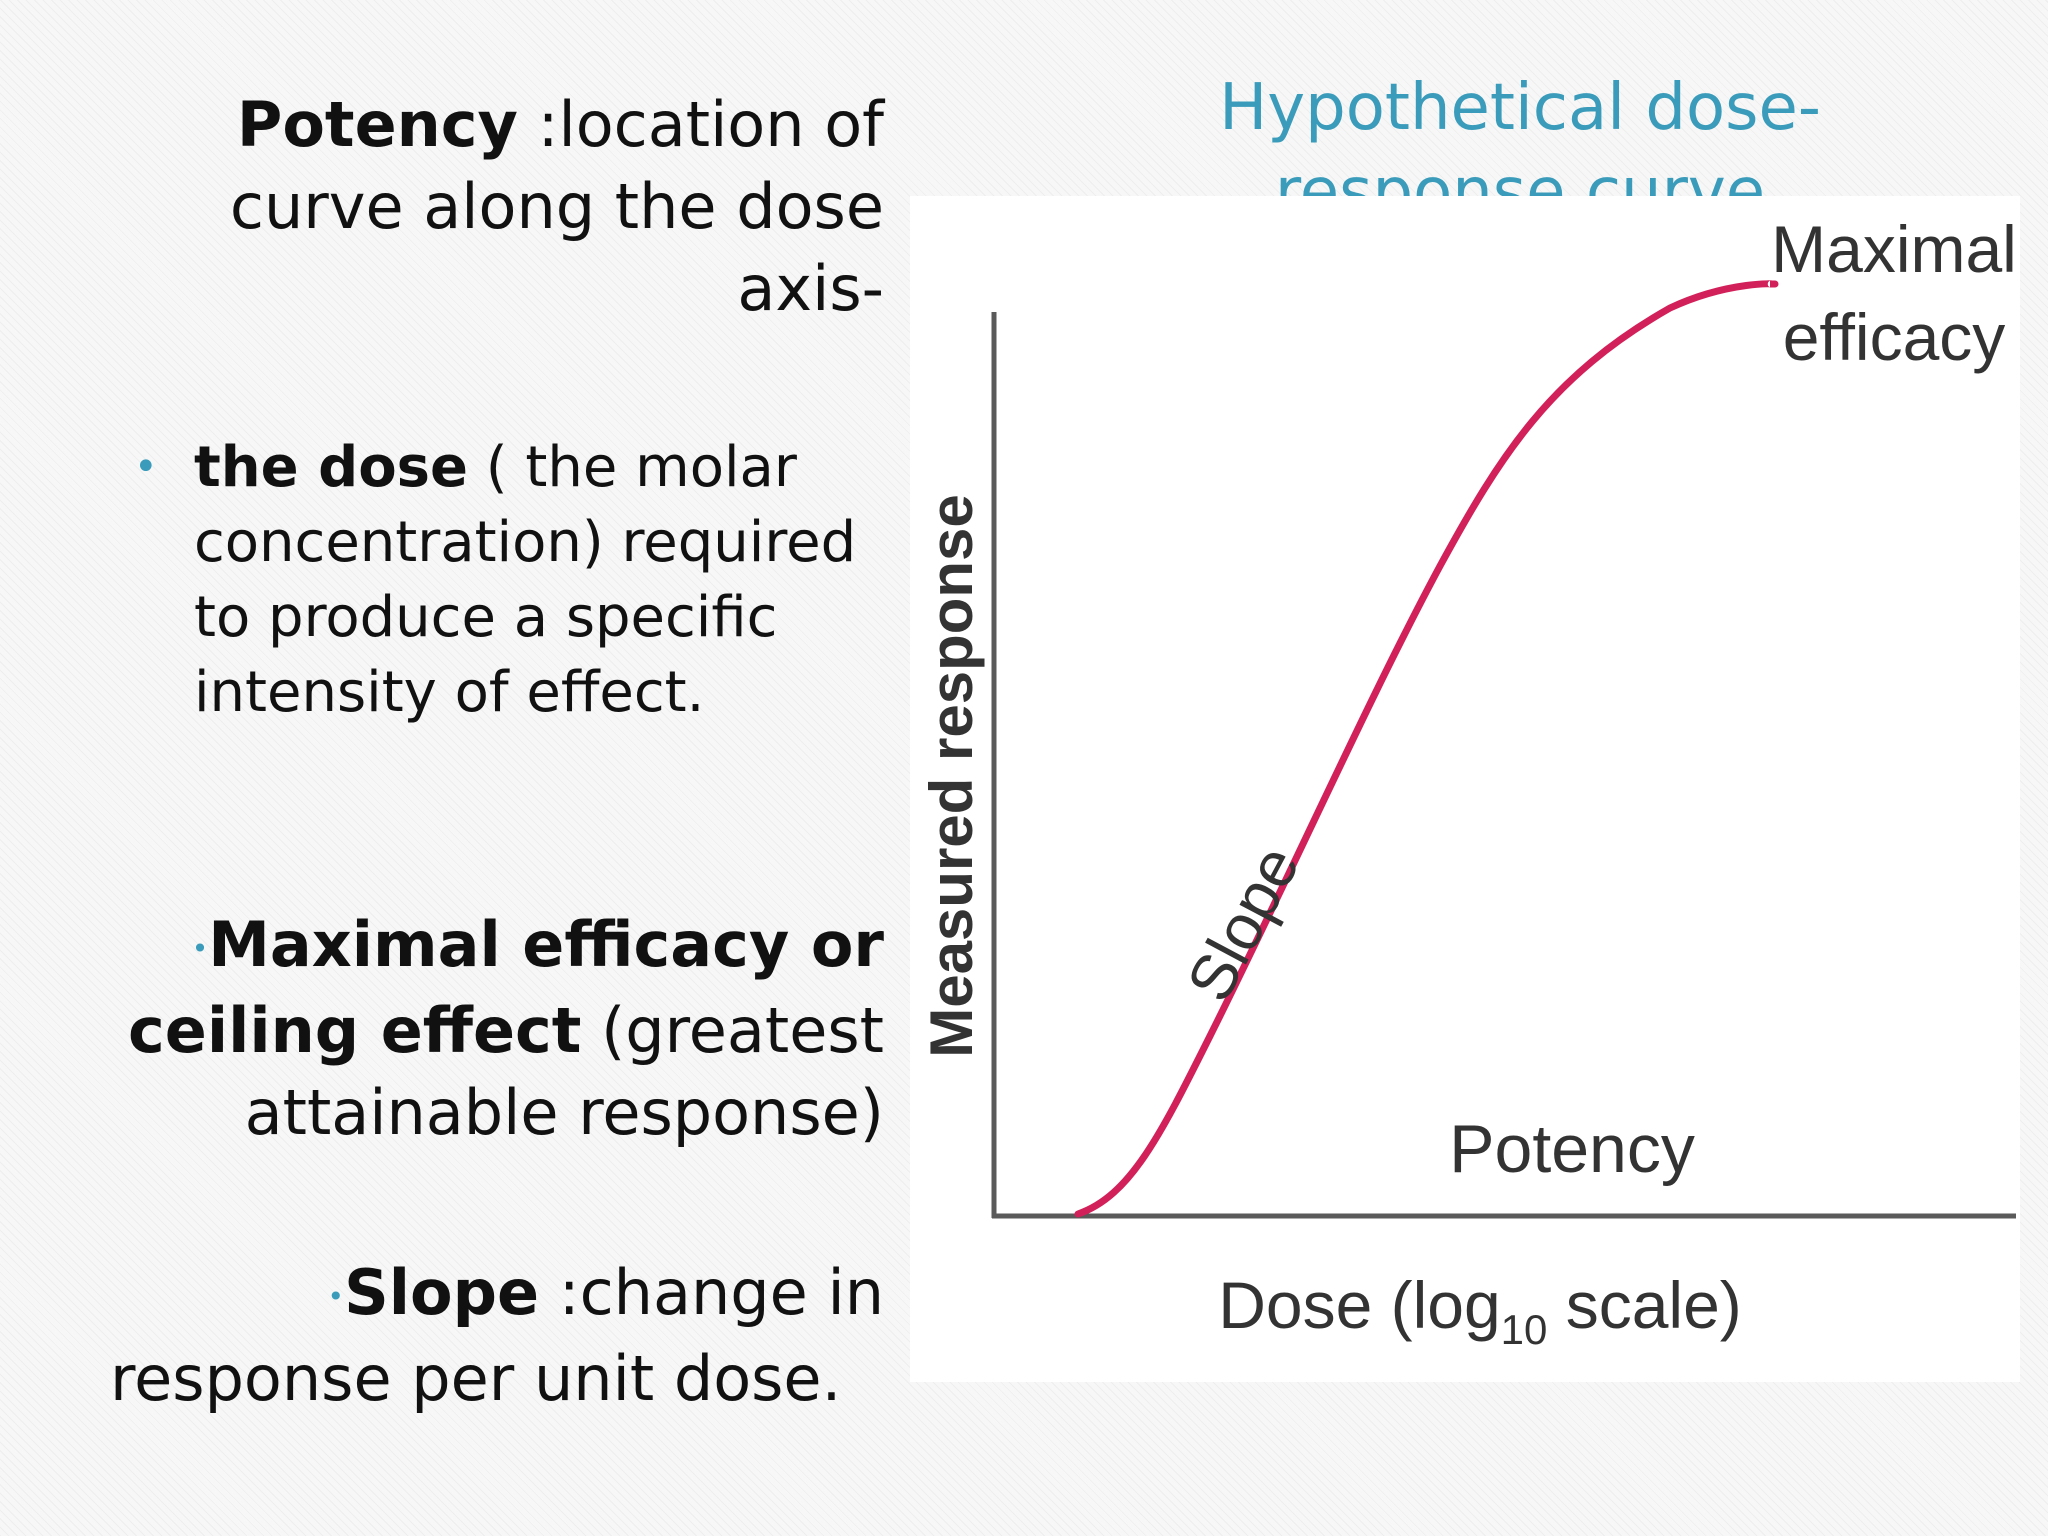 The height and width of the screenshot is (1536, 2048). Describe the element at coordinates (1524, 1329) in the screenshot. I see `x-axis-label-subscript: 10` at that location.